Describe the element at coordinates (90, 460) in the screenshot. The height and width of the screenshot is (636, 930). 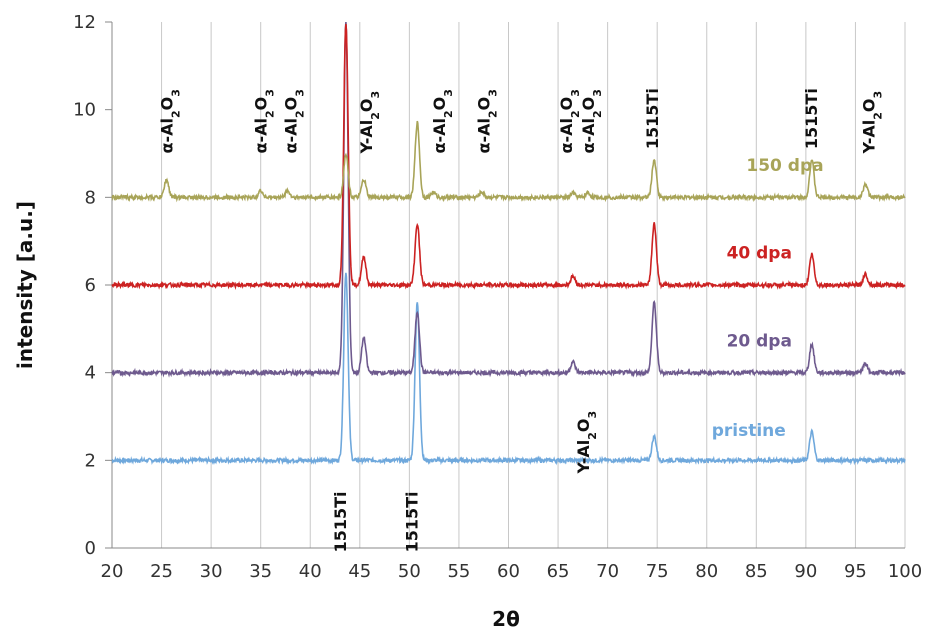
I see `y-tick-label: 2` at that location.